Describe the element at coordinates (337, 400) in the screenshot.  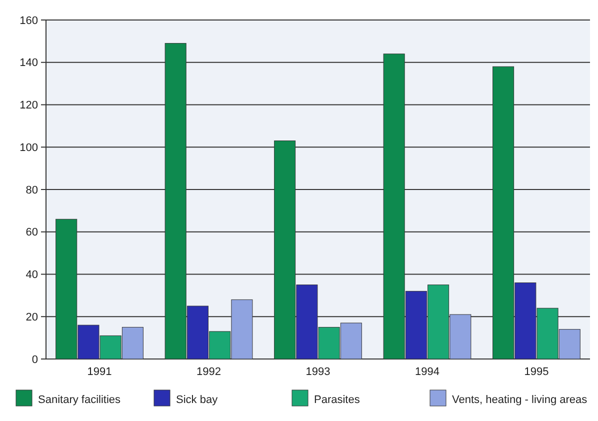
I see `legend-label: Parasites` at that location.